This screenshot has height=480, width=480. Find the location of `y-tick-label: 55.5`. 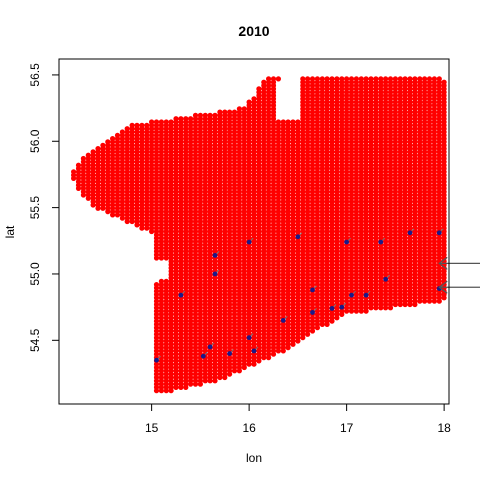

y-tick-label: 55.5 is located at coordinates (35, 208).